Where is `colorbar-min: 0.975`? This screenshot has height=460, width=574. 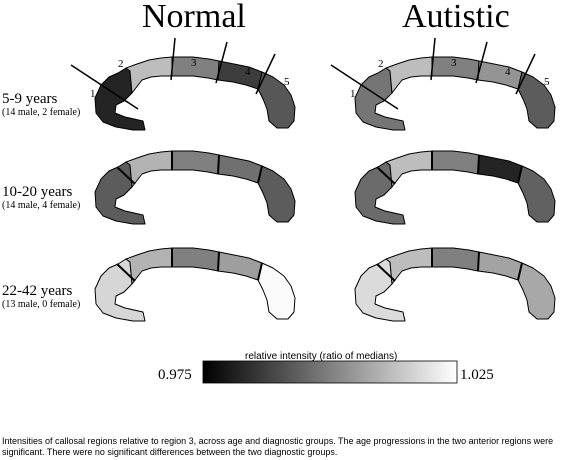 colorbar-min: 0.975 is located at coordinates (175, 375).